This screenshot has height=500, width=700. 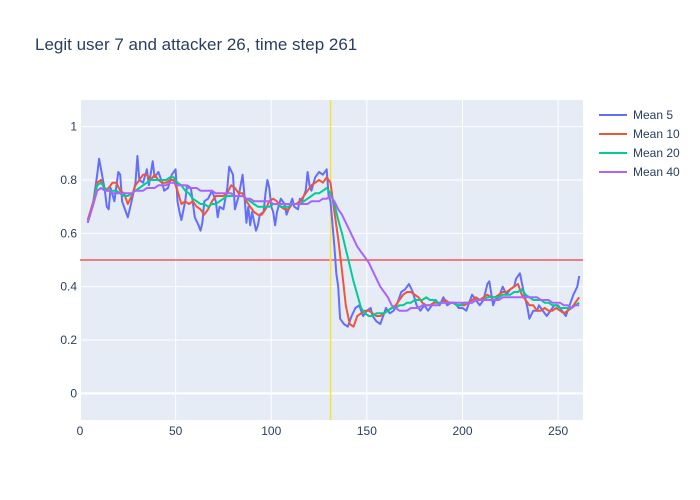 I want to click on x-tick-label: 100, so click(x=271, y=431).